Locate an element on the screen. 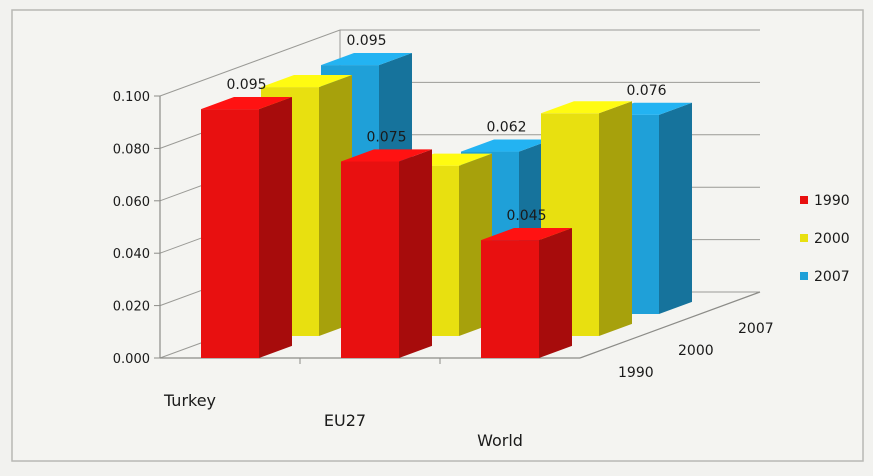 The width and height of the screenshot is (873, 476). bar-1990-world is located at coordinates (526, 293).